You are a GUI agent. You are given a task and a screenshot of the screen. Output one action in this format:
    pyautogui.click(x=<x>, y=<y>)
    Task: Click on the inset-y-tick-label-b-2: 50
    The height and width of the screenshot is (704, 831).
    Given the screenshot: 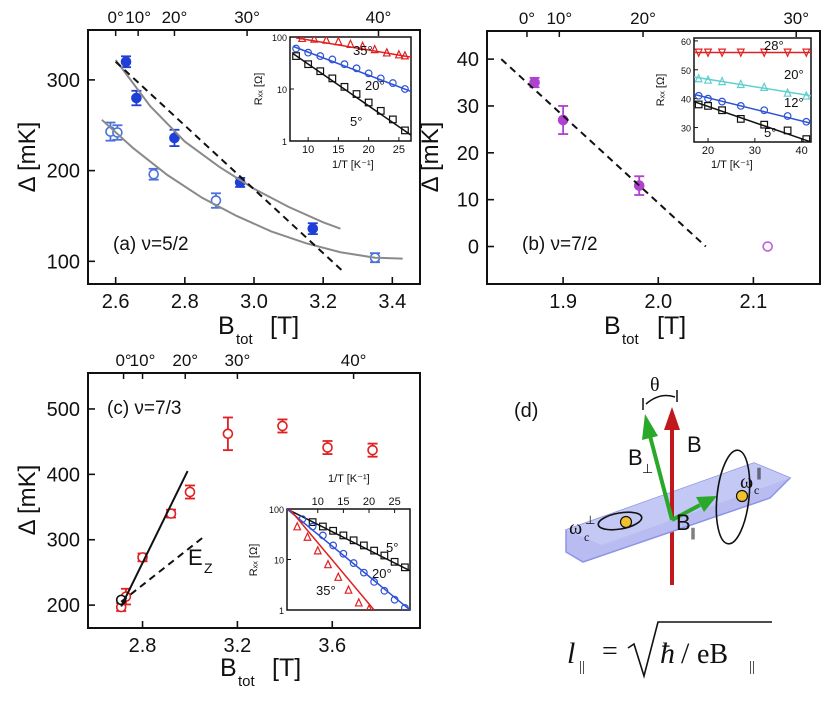 What is the action you would take?
    pyautogui.click(x=686, y=71)
    